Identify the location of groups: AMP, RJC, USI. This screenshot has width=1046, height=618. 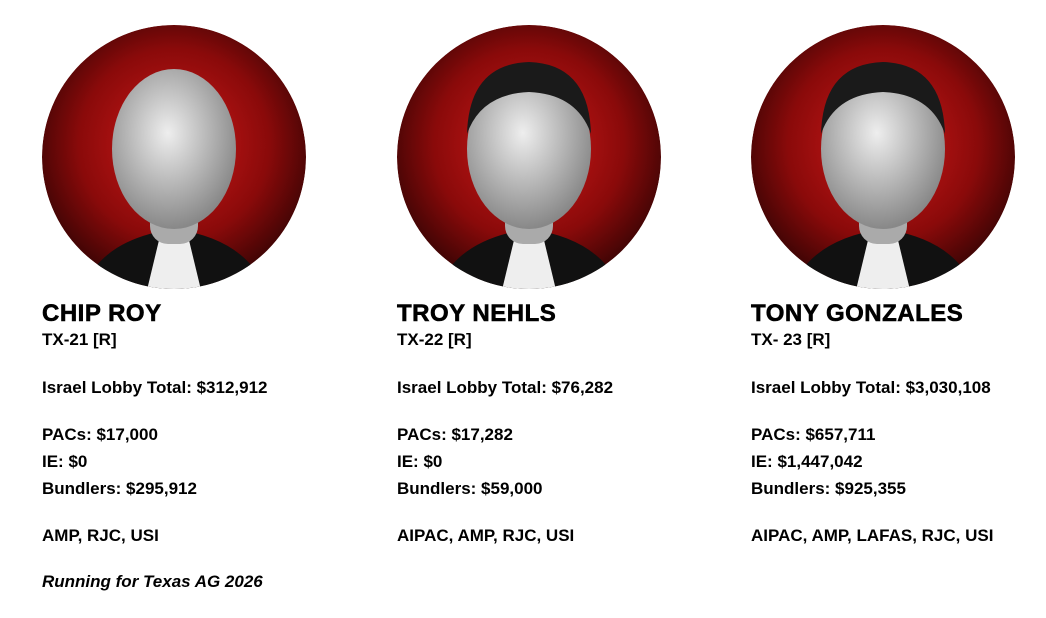
(100, 535).